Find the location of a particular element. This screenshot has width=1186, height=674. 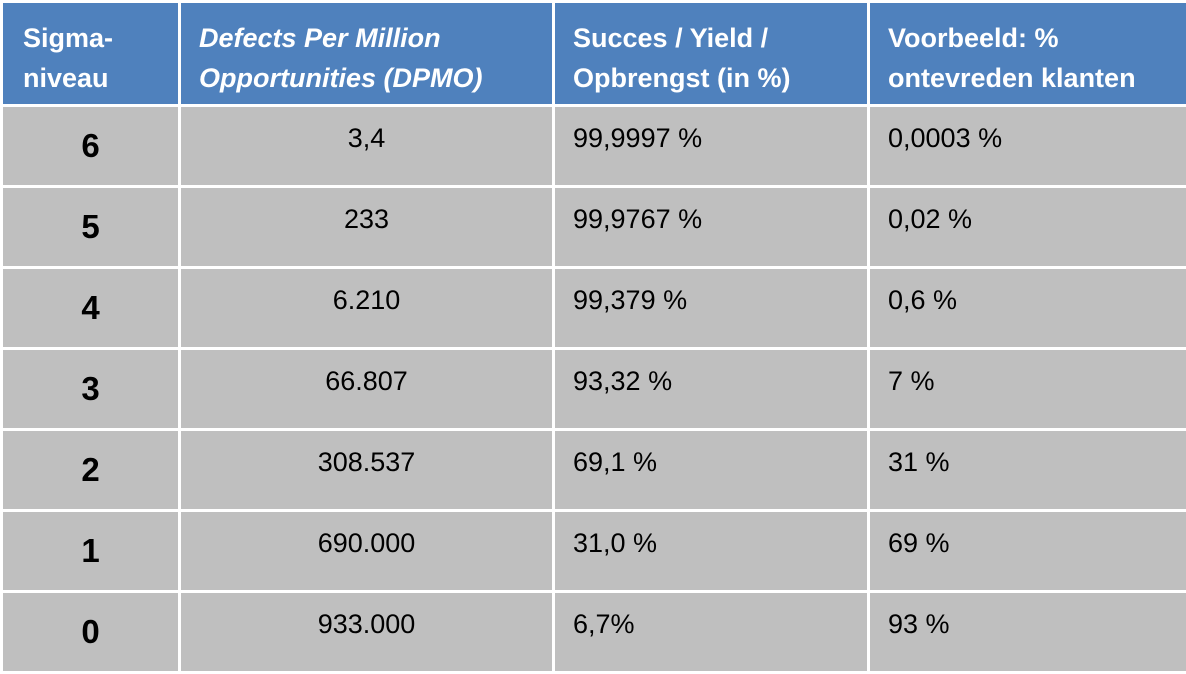

header-yield-text: Succes / Yield / Opbrengst (in %) is located at coordinates (682, 58).